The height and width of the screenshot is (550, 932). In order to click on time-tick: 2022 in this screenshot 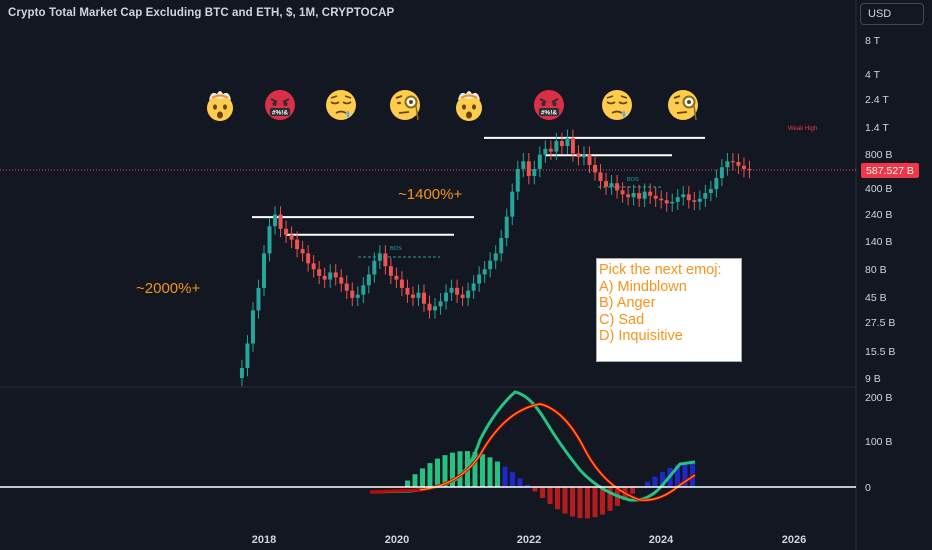, I will do `click(529, 540)`.